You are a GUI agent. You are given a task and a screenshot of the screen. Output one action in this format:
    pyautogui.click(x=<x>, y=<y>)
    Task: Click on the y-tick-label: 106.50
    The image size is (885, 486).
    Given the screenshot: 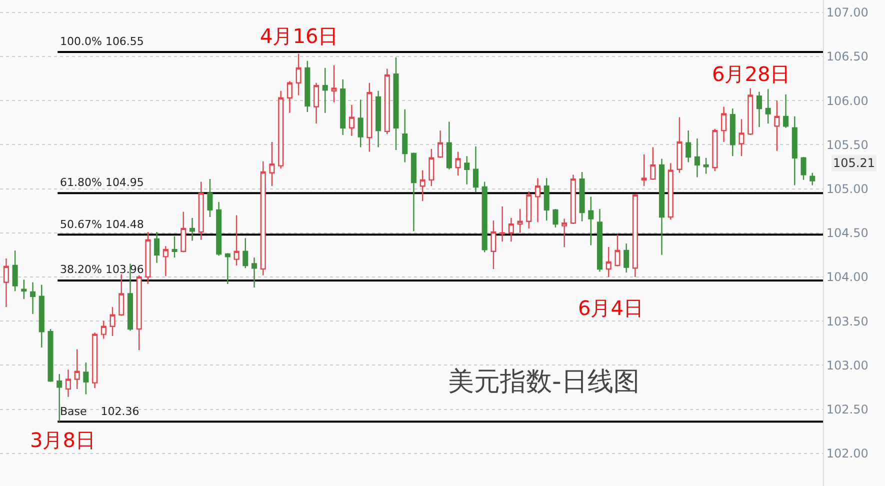 What is the action you would take?
    pyautogui.click(x=847, y=57)
    